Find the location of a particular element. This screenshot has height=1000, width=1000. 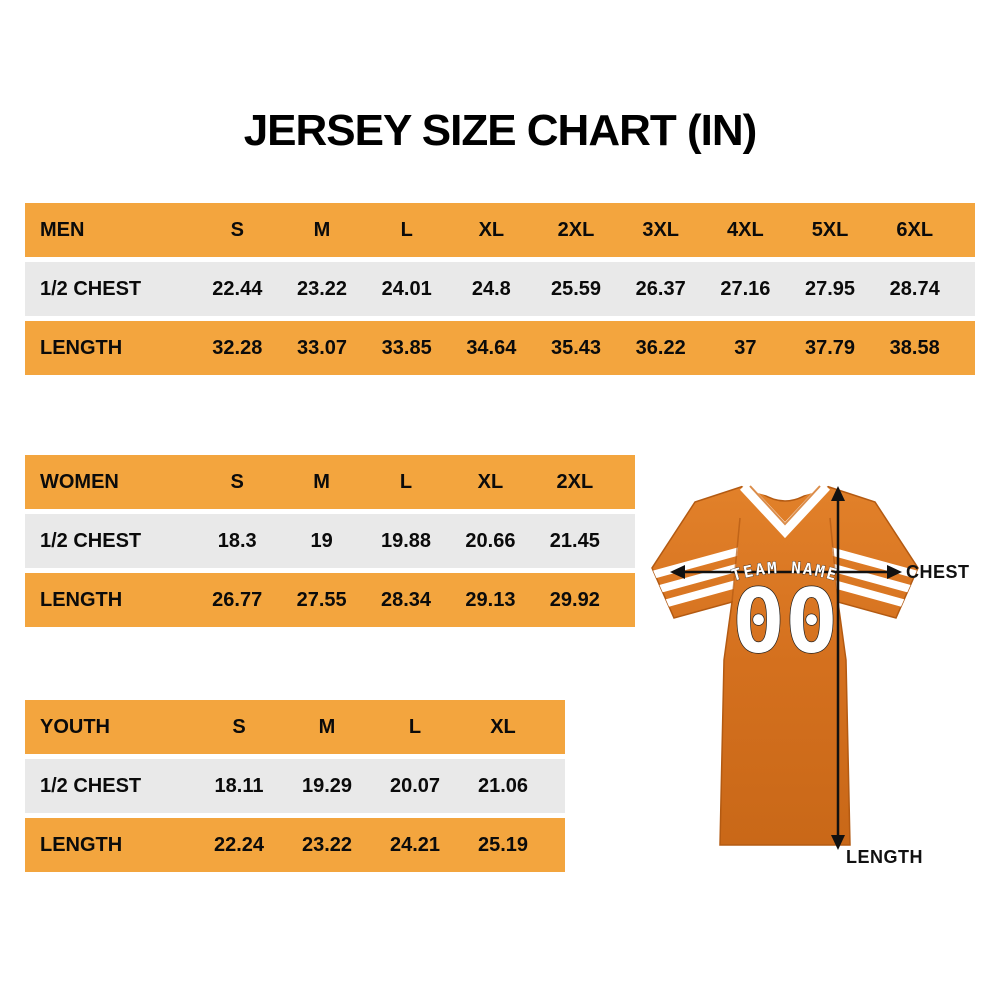

length-label: LENGTH is located at coordinates (884, 857).